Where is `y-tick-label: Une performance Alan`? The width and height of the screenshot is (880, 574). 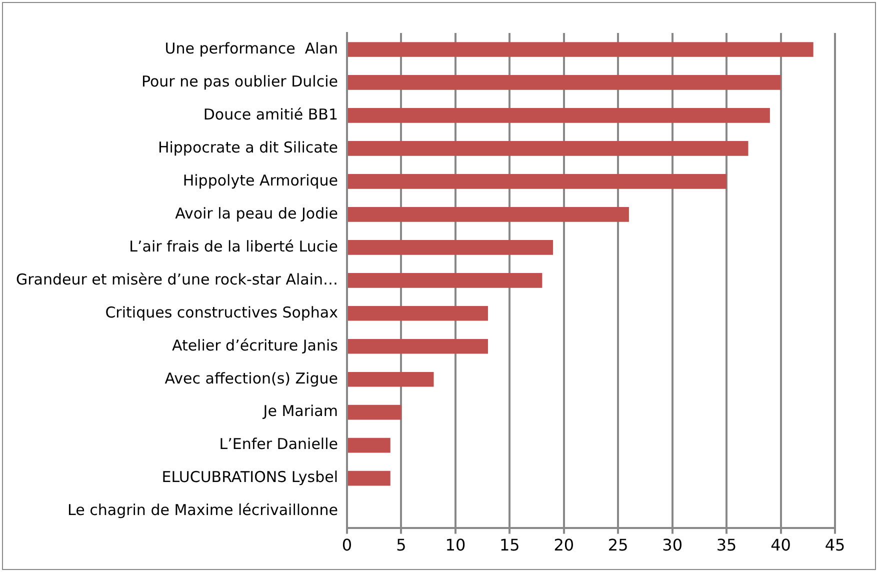 y-tick-label: Une performance Alan is located at coordinates (251, 48).